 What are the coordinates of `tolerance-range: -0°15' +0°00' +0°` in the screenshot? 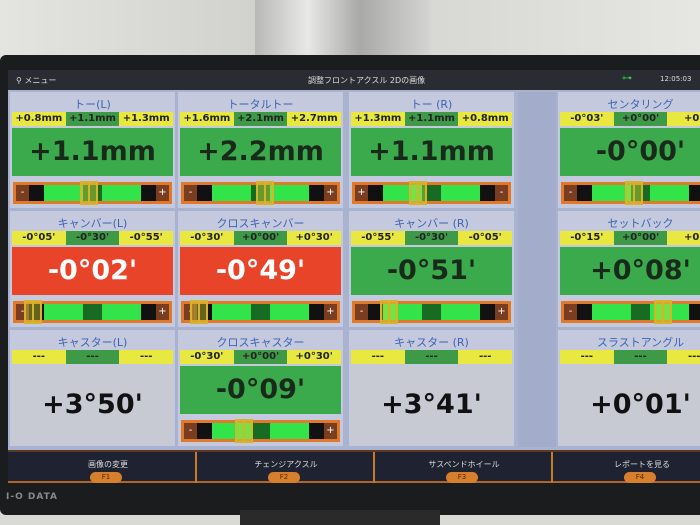 It's located at (630, 238).